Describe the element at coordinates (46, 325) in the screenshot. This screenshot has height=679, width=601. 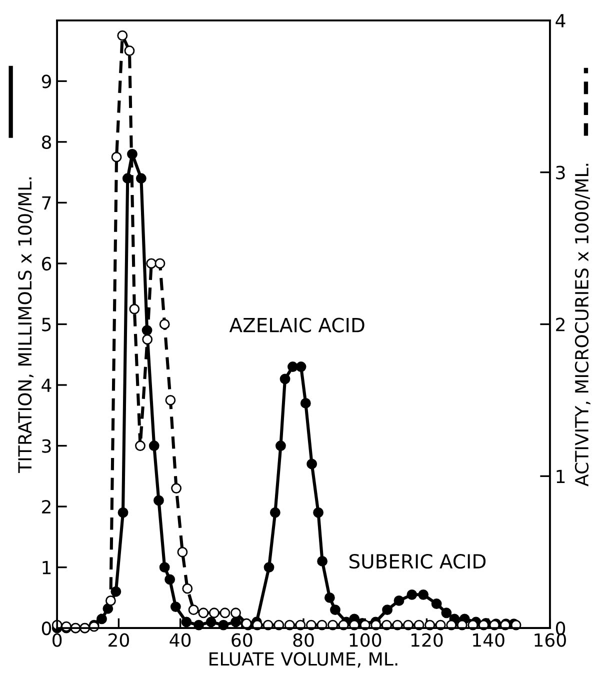
I see `y-tick-label: 5` at that location.